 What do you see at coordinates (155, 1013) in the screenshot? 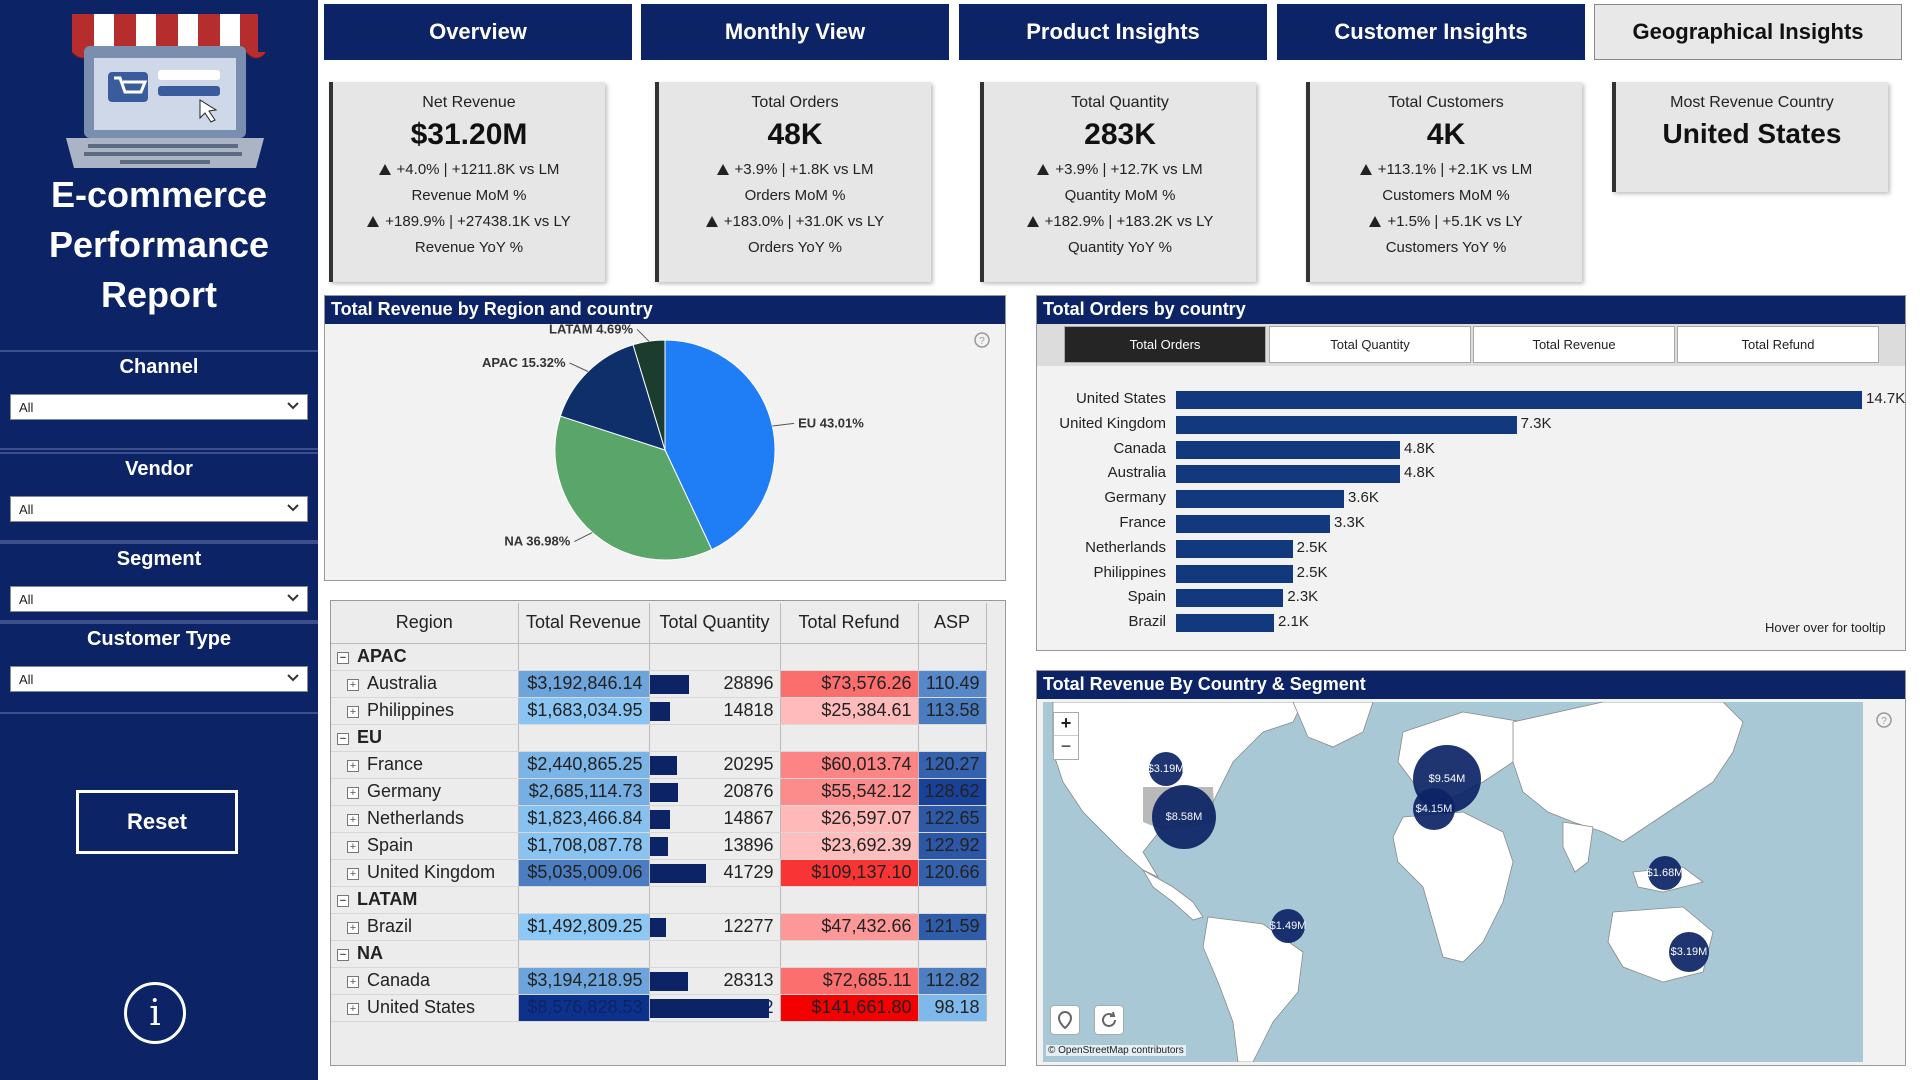
I see `info-icon: i` at bounding box center [155, 1013].